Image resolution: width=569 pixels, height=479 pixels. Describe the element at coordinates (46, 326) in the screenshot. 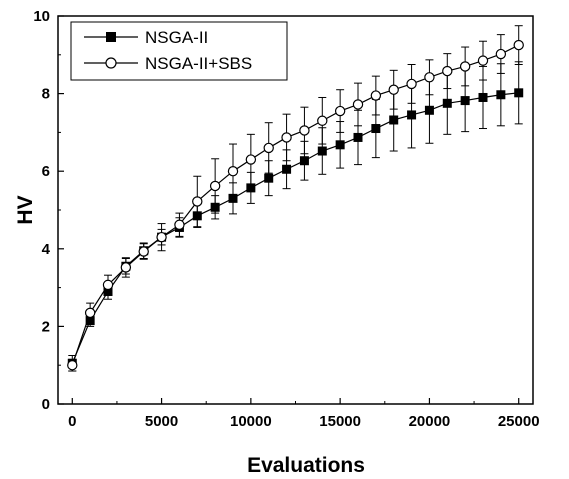

I see `y-tick-label: 2` at that location.